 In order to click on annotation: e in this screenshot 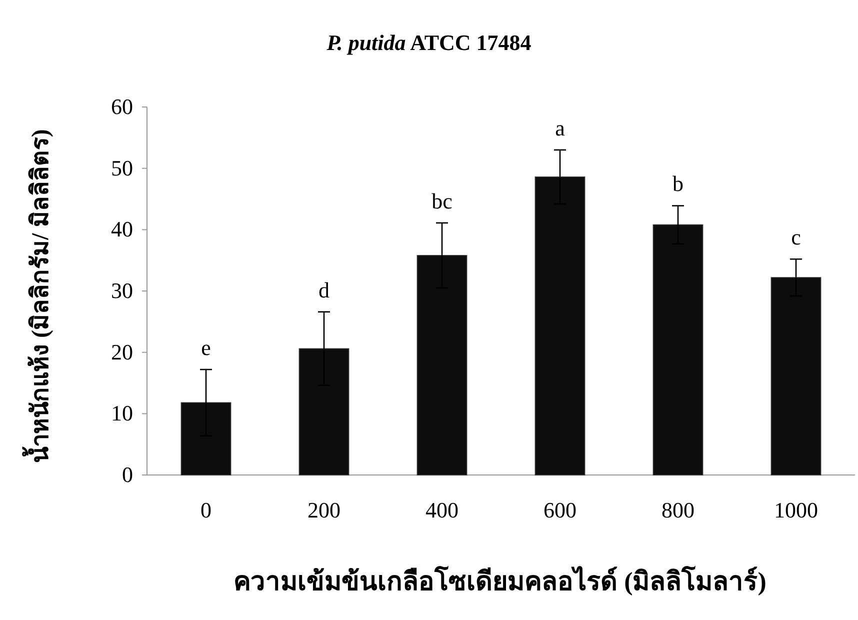, I will do `click(206, 347)`.